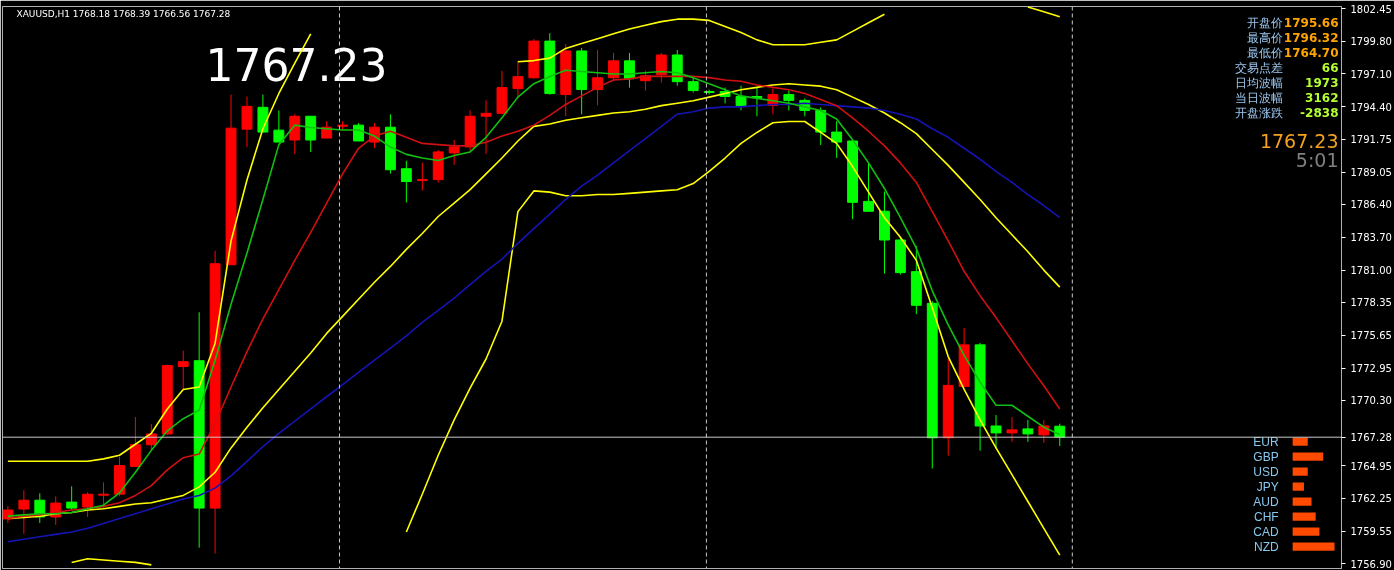 This screenshot has width=1394, height=570. What do you see at coordinates (1371, 140) in the screenshot?
I see `y-tick-label: 1791.75` at bounding box center [1371, 140].